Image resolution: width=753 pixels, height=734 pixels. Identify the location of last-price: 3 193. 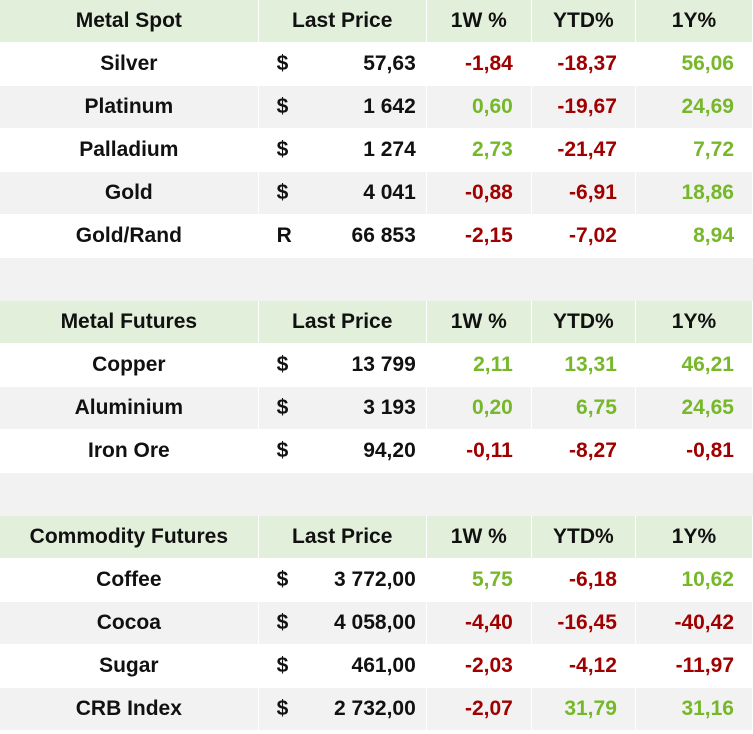
(375, 408).